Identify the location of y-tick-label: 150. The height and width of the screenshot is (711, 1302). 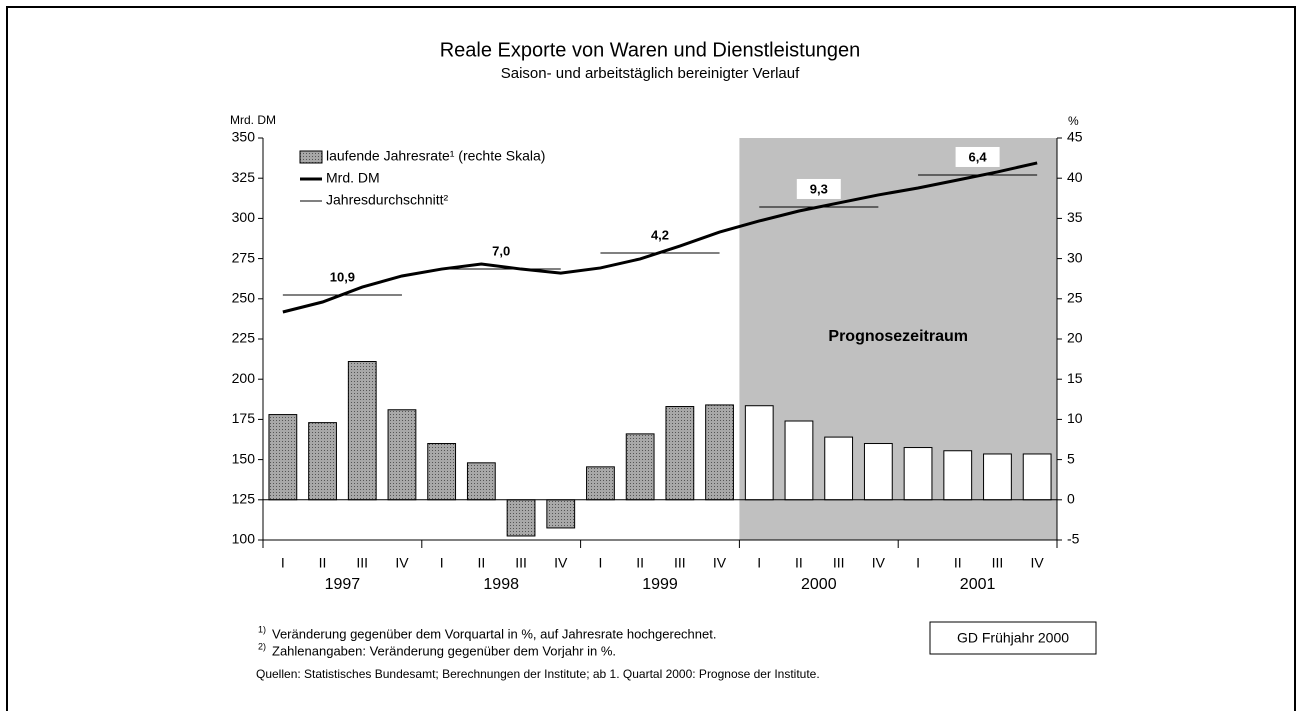
(244, 458).